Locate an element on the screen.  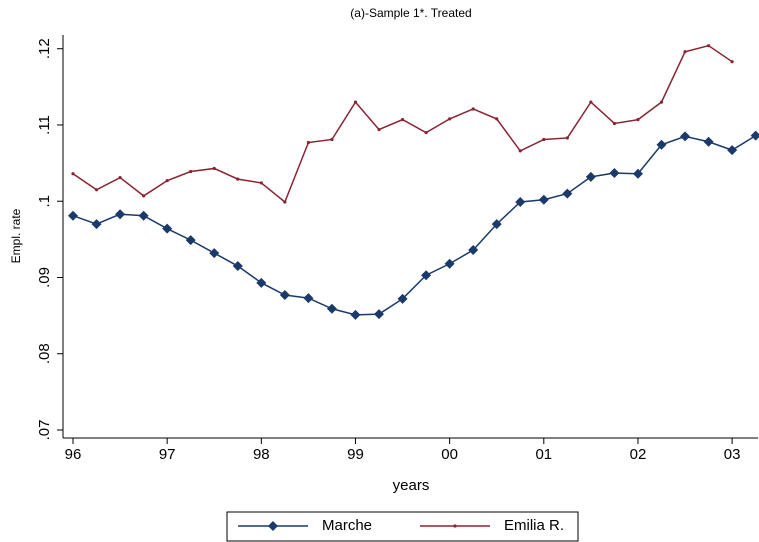
x-tick-label: 99 is located at coordinates (355, 454).